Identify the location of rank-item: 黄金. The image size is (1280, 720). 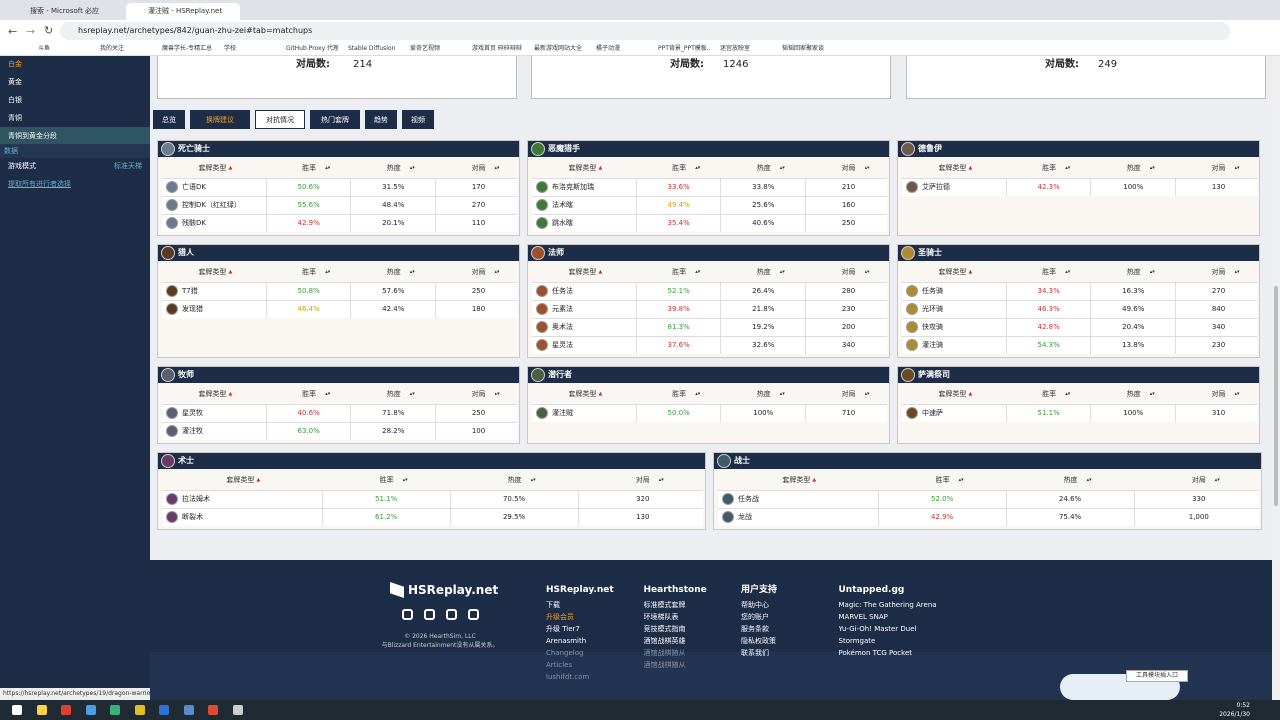
(15, 82).